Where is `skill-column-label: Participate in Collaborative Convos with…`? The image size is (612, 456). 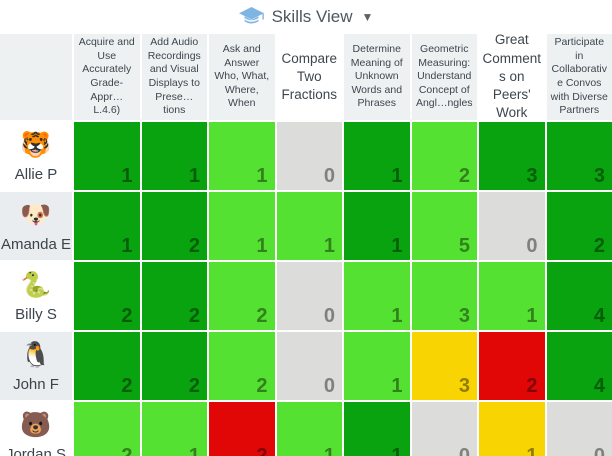
skill-column-label: Participate in Collaborative Convos with… is located at coordinates (579, 76).